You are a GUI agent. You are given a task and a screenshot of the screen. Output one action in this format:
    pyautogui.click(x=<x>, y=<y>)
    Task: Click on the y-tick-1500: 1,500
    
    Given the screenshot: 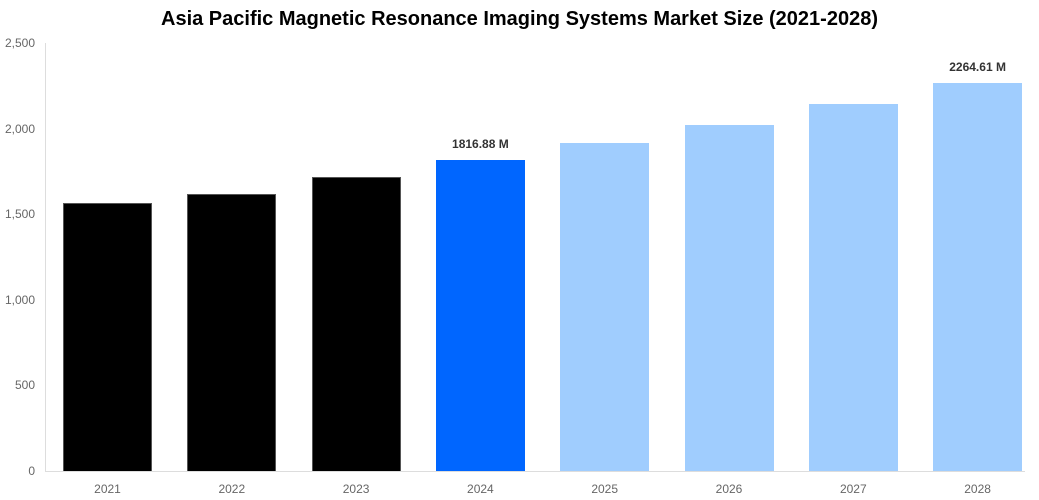 What is the action you would take?
    pyautogui.click(x=19, y=214)
    